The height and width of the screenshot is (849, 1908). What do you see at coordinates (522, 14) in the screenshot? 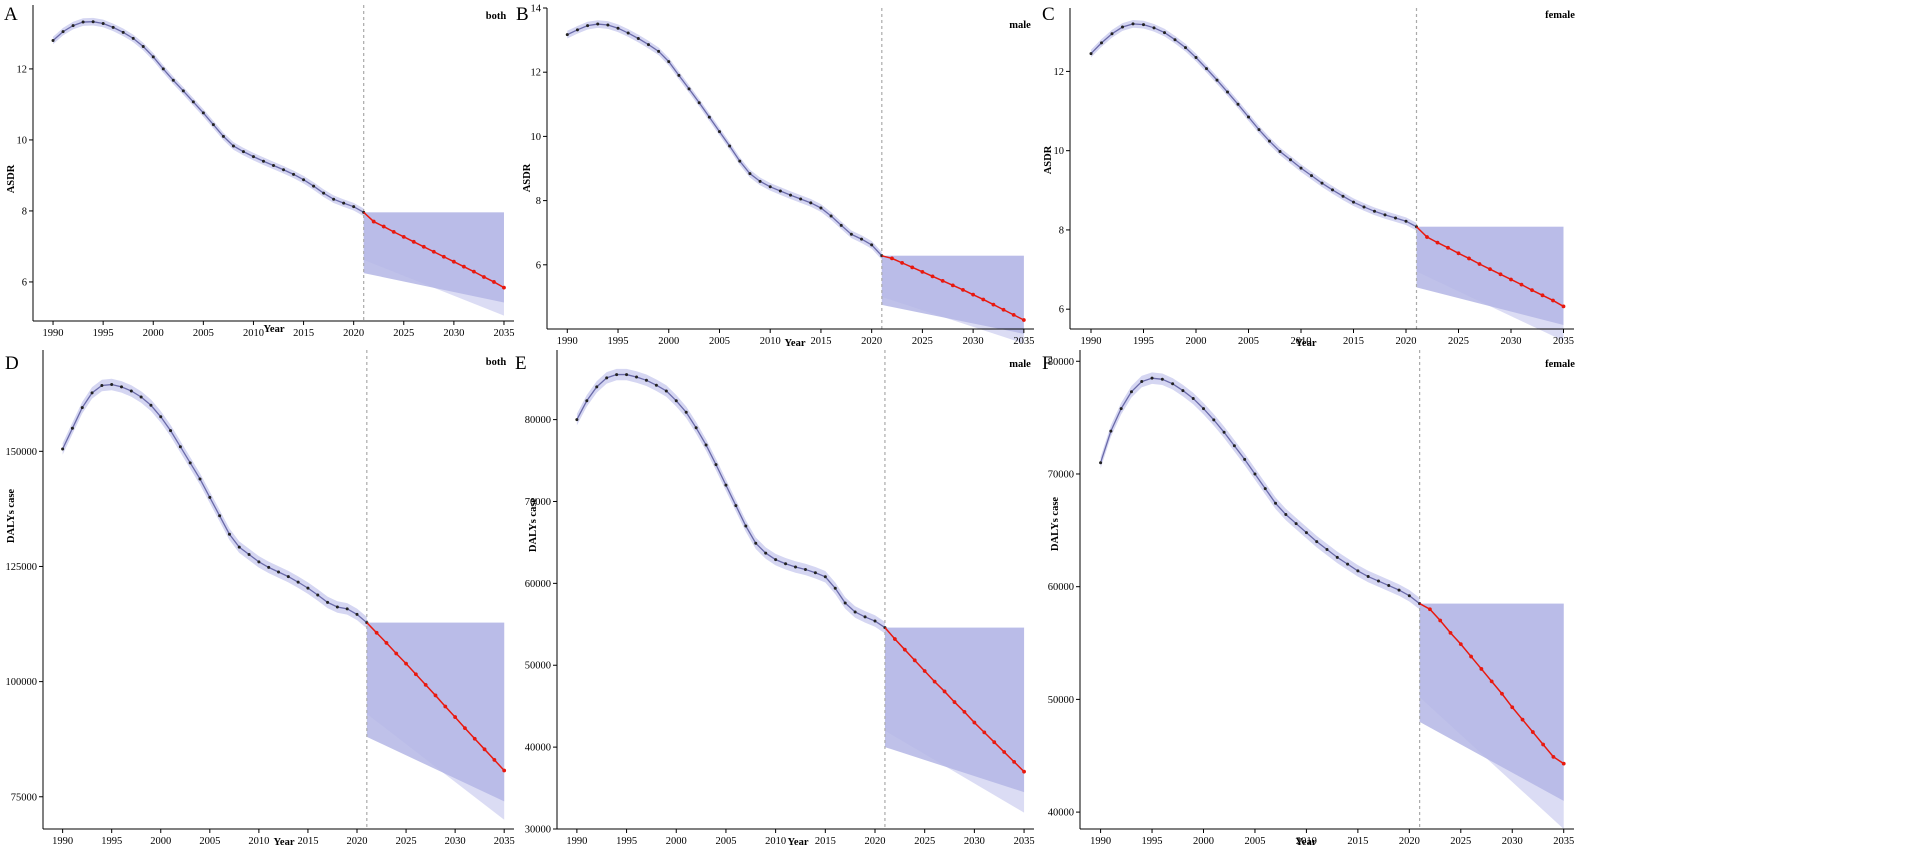
I see `panel-letter: B` at bounding box center [522, 14].